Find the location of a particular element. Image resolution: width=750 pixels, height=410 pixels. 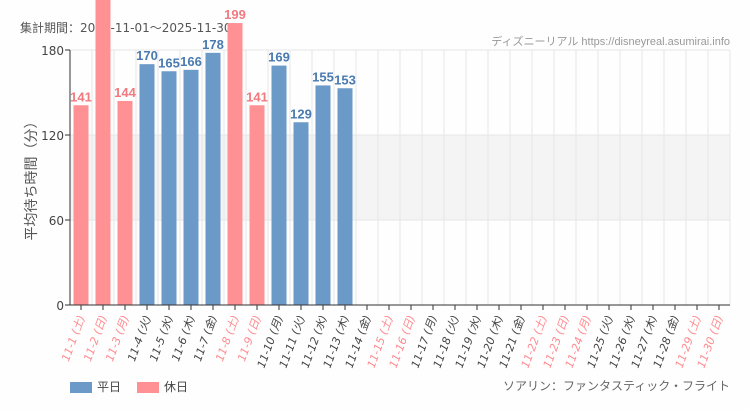

y-tick-label: 120 is located at coordinates (52, 136).